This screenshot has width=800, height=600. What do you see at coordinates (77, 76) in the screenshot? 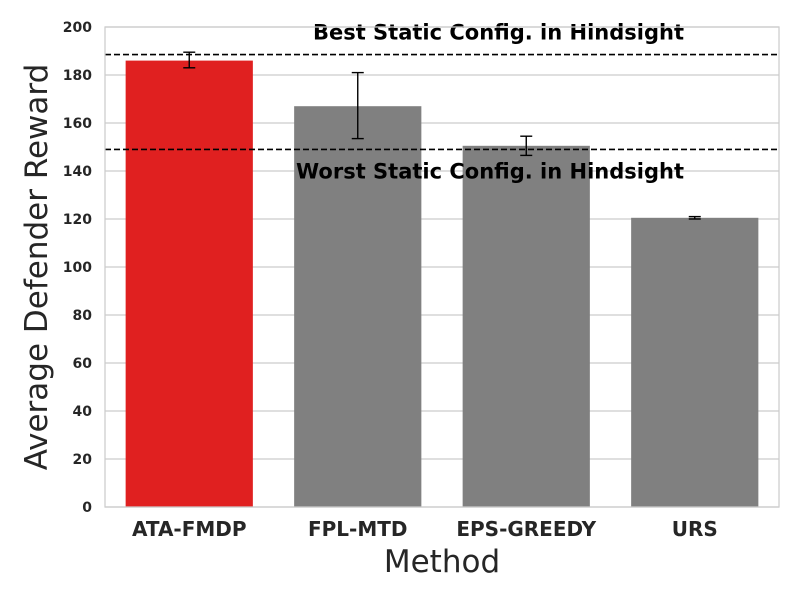
I see `y-tick-label: 180` at bounding box center [77, 76].